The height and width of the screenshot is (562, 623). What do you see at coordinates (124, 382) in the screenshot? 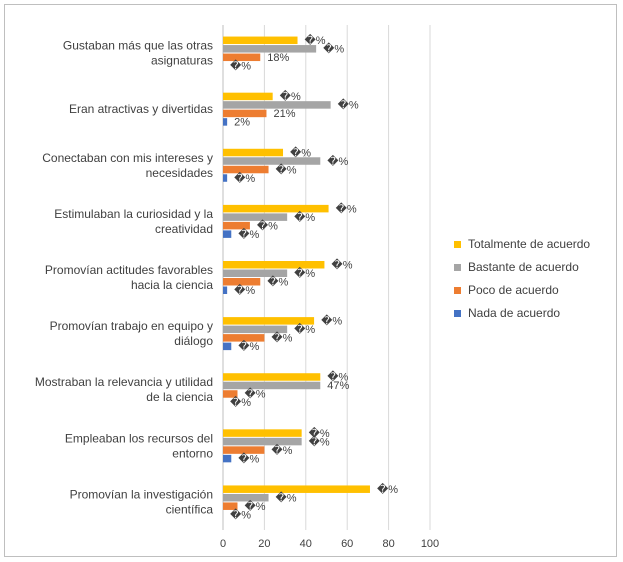
I see `category-label-line: Mostraban la relevancia y utilidad` at bounding box center [124, 382].